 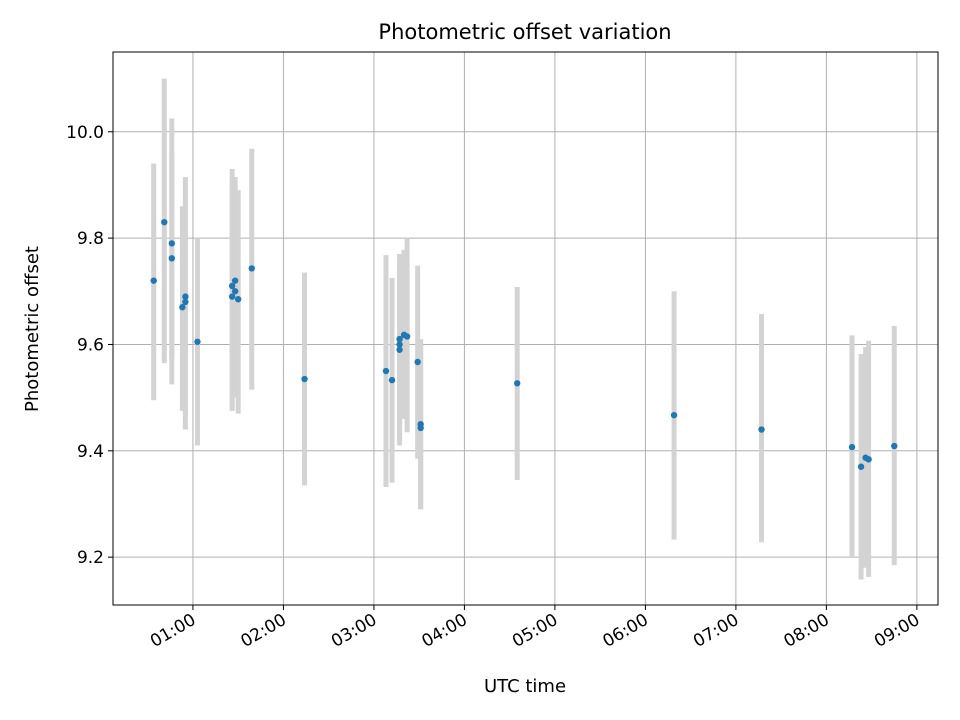 I want to click on y-tick-label: 10.0, so click(x=85, y=133).